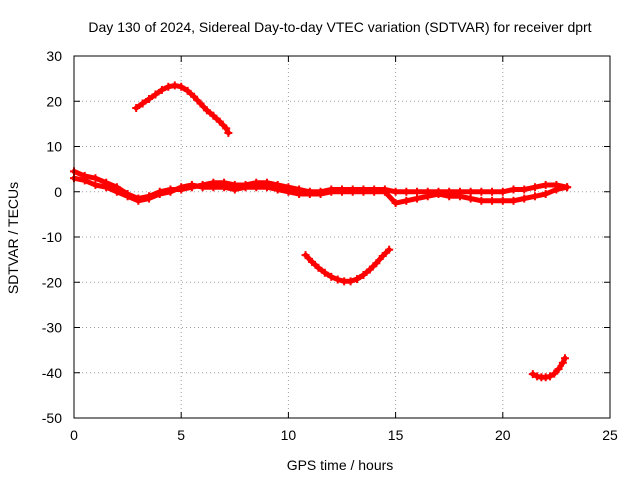 The image size is (640, 480). What do you see at coordinates (548, 368) in the screenshot?
I see `series-arc-evening` at bounding box center [548, 368].